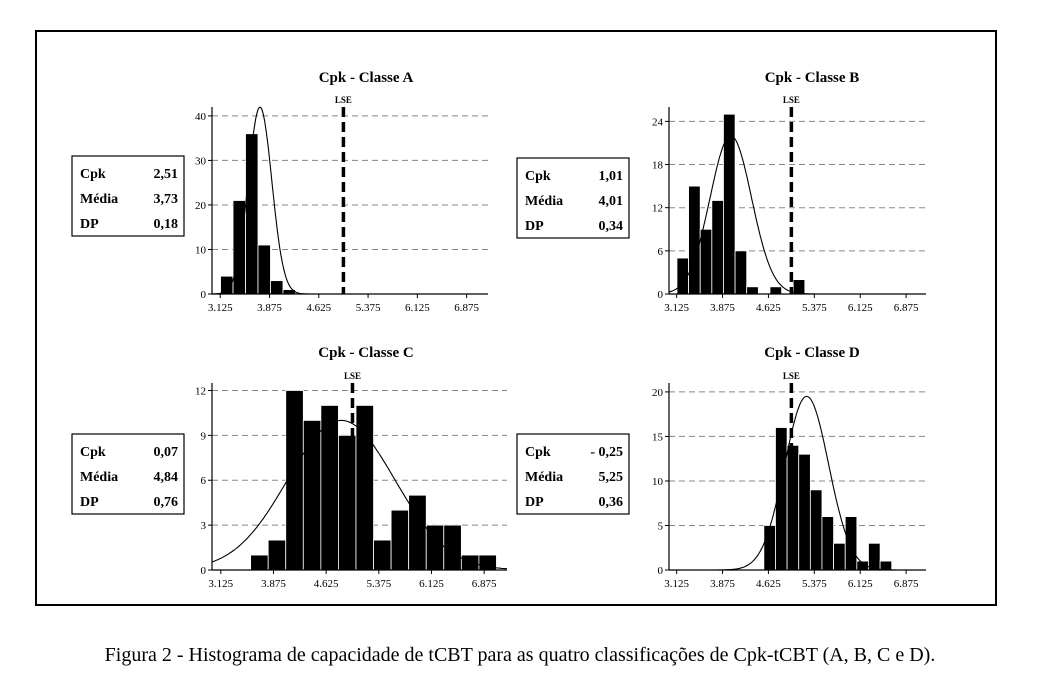  I want to click on chart-title: Cpk - Classe B, so click(812, 78).